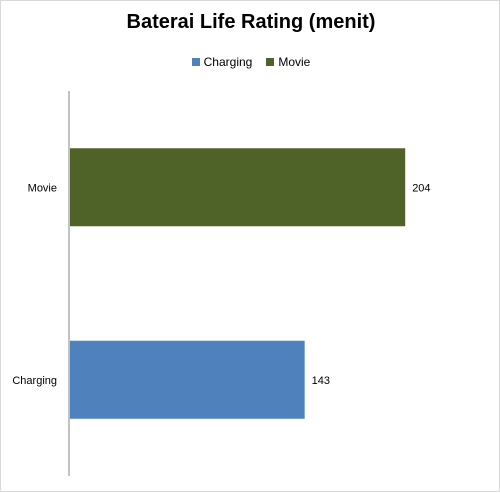  I want to click on legend-item-movie: Movie, so click(288, 62).